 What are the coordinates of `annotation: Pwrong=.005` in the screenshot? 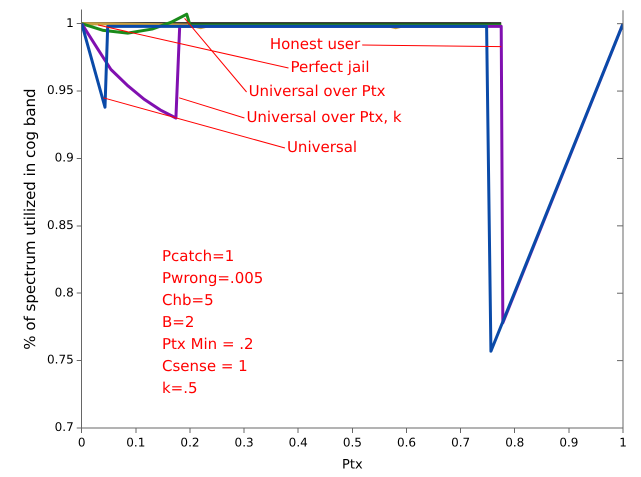 It's located at (213, 277).